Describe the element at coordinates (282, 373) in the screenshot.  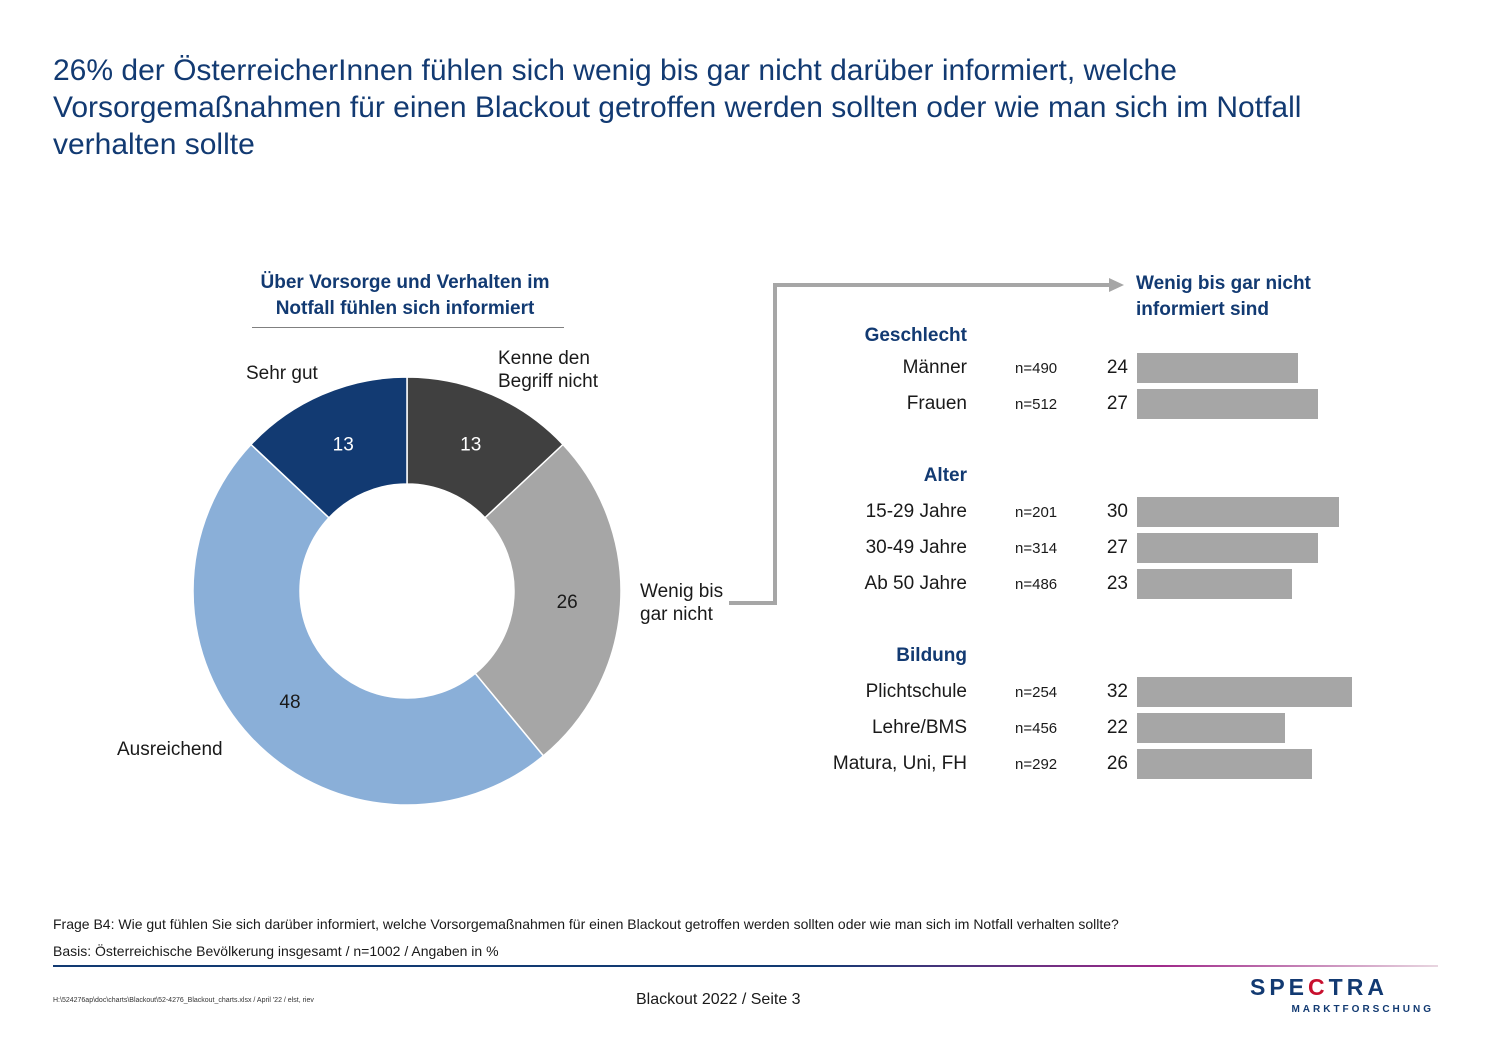
I see `slice-label-sehr-gut: Sehr gut` at that location.